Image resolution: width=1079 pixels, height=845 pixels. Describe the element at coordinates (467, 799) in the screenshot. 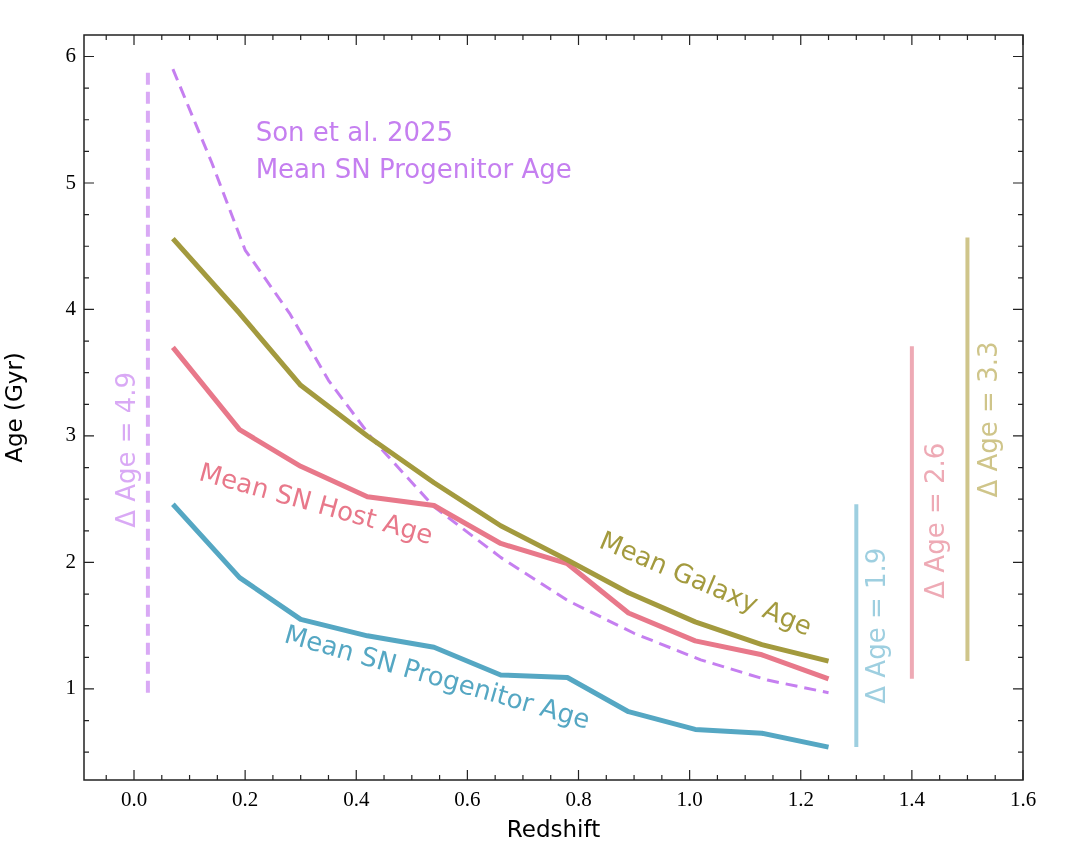

I see `x-tick-label: 0.6` at that location.